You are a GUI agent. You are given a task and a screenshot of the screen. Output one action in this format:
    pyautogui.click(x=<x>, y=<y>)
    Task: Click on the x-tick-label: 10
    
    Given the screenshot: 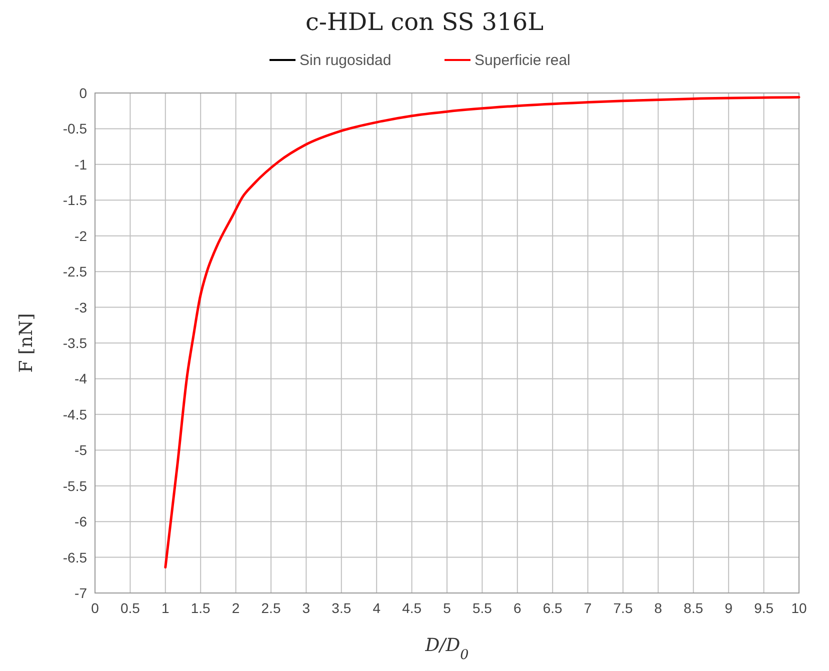 What is the action you would take?
    pyautogui.click(x=799, y=608)
    